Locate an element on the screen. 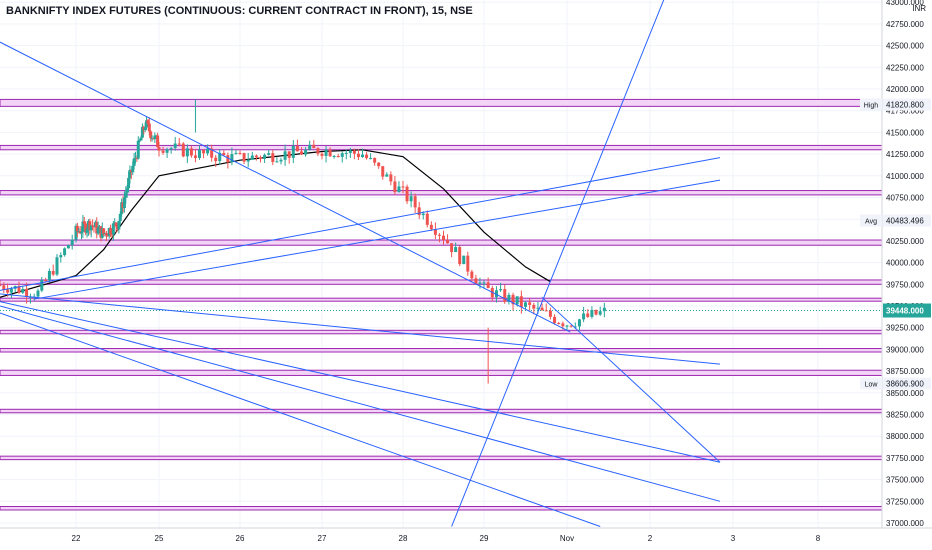 This screenshot has width=932, height=550. price-tick-label-5: 38250.000 is located at coordinates (905, 415).